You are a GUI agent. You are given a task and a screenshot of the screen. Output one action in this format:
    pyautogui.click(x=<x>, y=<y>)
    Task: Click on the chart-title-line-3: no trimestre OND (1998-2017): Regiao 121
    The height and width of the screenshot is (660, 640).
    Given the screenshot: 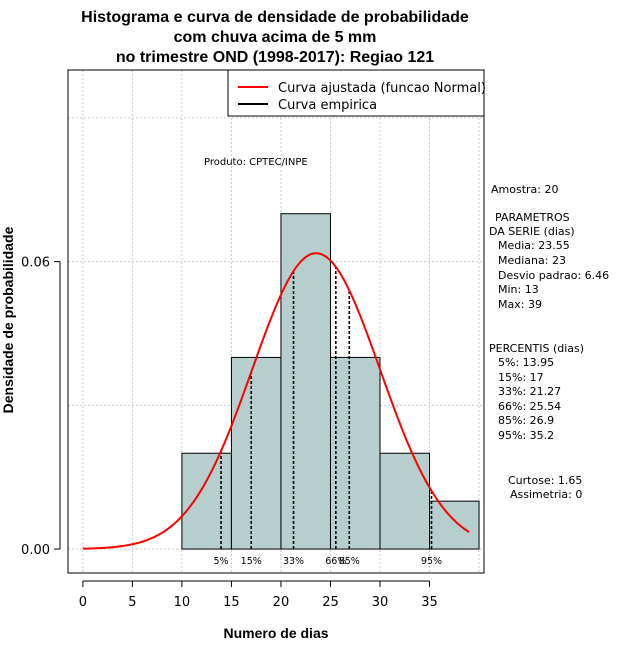 What is the action you would take?
    pyautogui.click(x=275, y=57)
    